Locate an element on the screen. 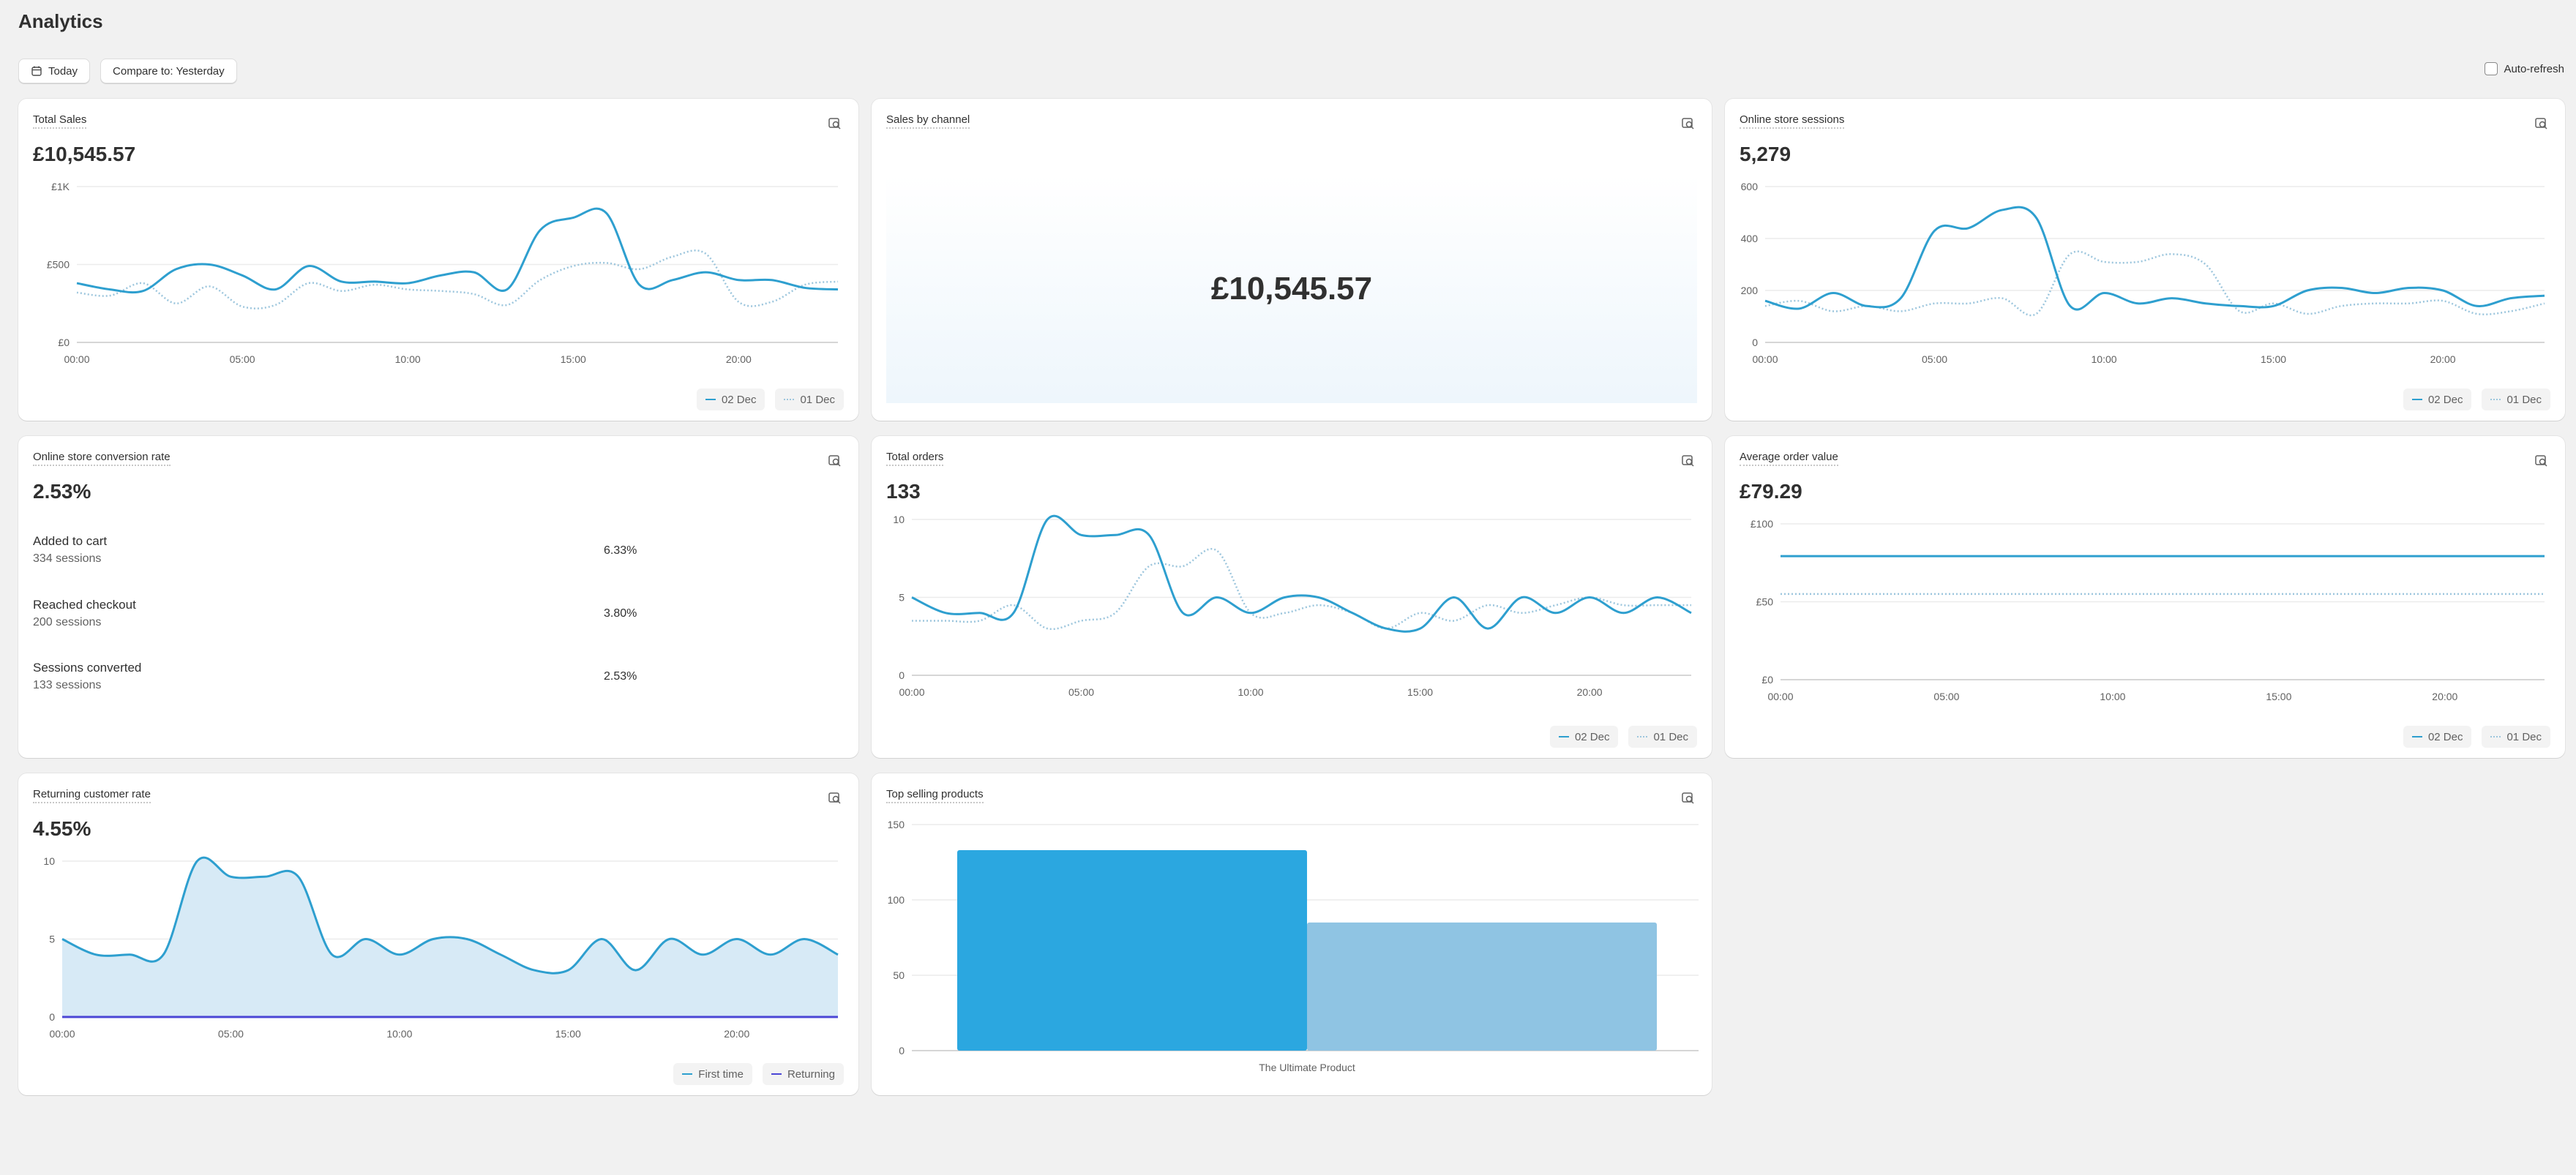 This screenshot has height=1175, width=2576. conversion-row-label: Added to cart is located at coordinates (70, 541).